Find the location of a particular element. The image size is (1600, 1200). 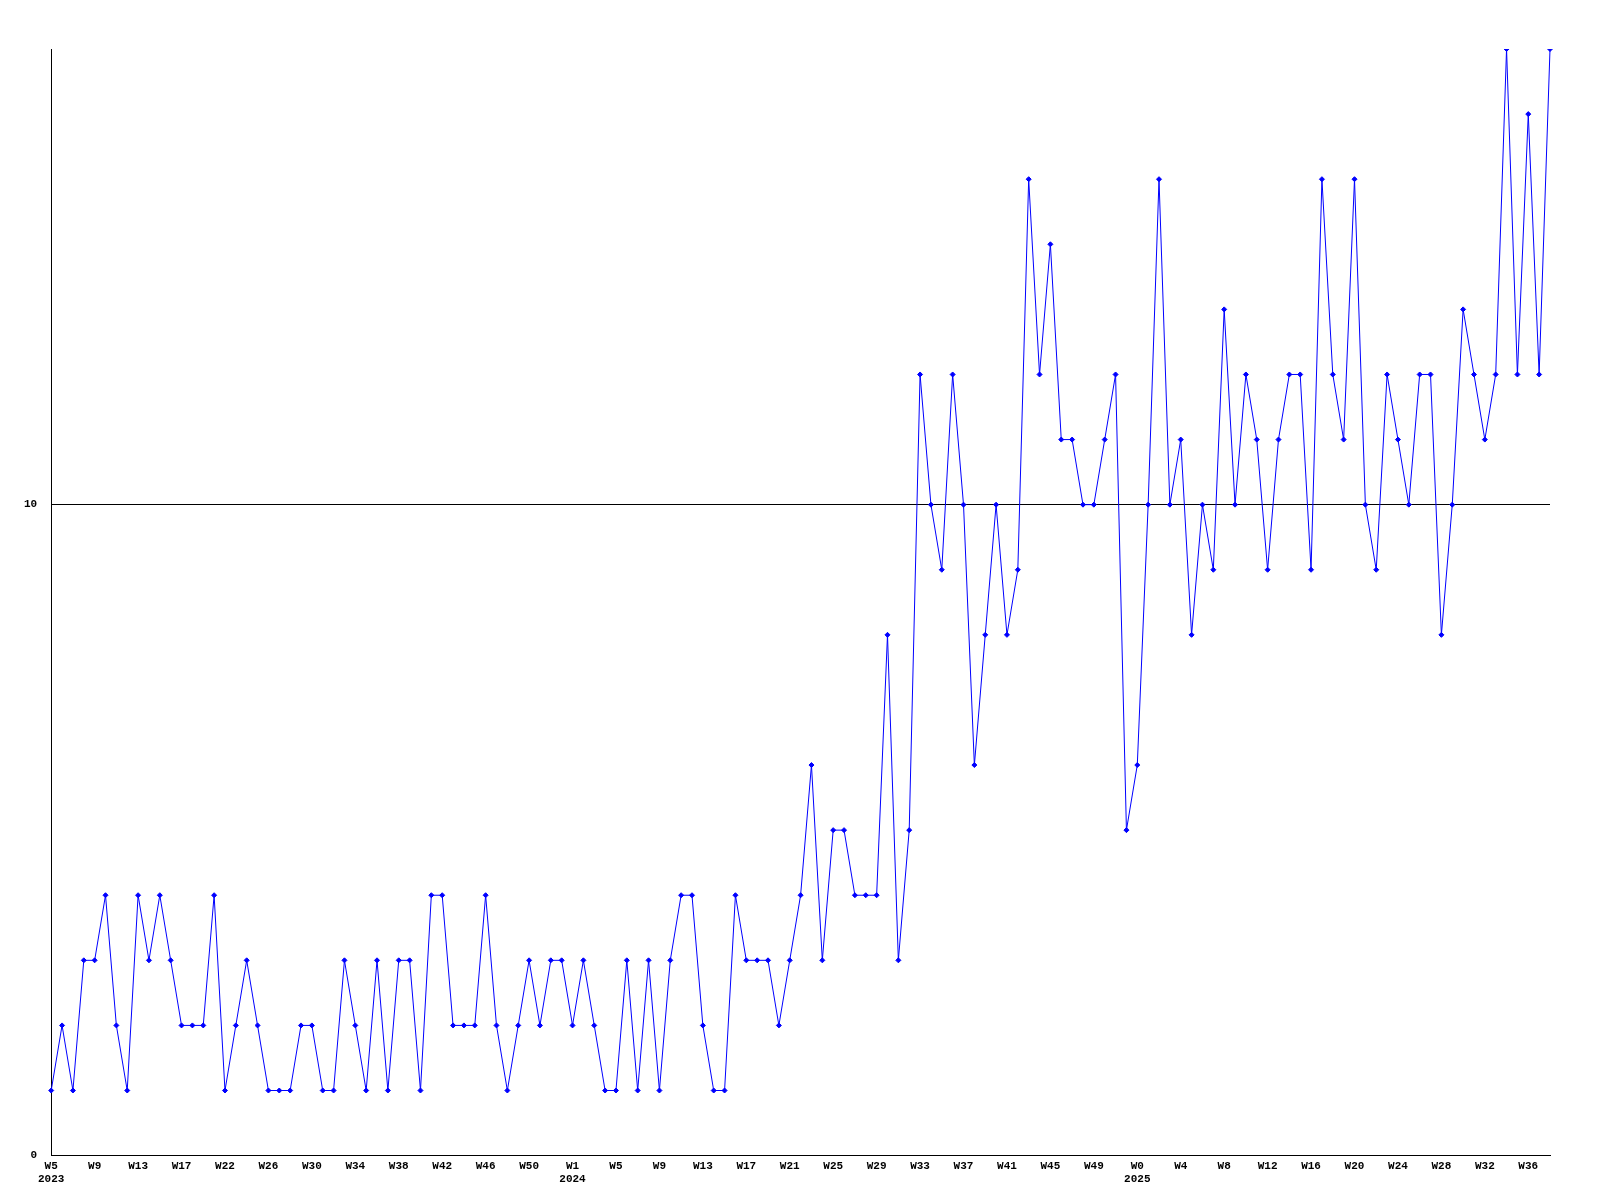

y-tick-label: 0 is located at coordinates (34, 1155).